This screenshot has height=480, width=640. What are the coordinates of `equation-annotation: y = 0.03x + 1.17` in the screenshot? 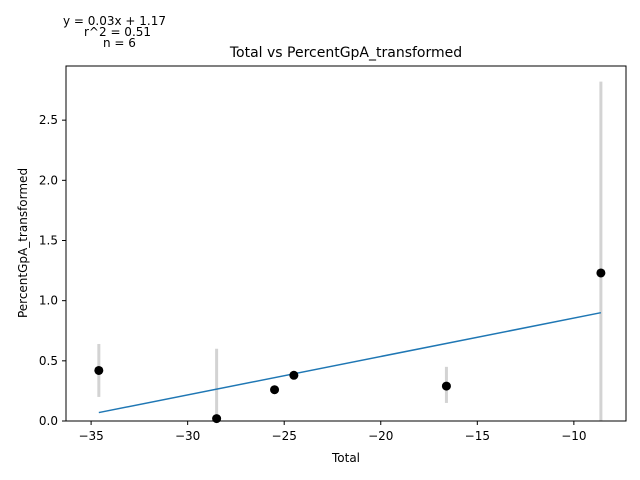 It's located at (114, 21).